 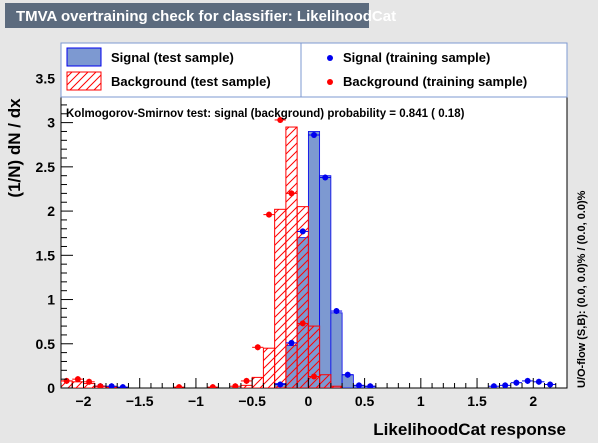 I want to click on x-tick-label: 2, so click(x=533, y=401).